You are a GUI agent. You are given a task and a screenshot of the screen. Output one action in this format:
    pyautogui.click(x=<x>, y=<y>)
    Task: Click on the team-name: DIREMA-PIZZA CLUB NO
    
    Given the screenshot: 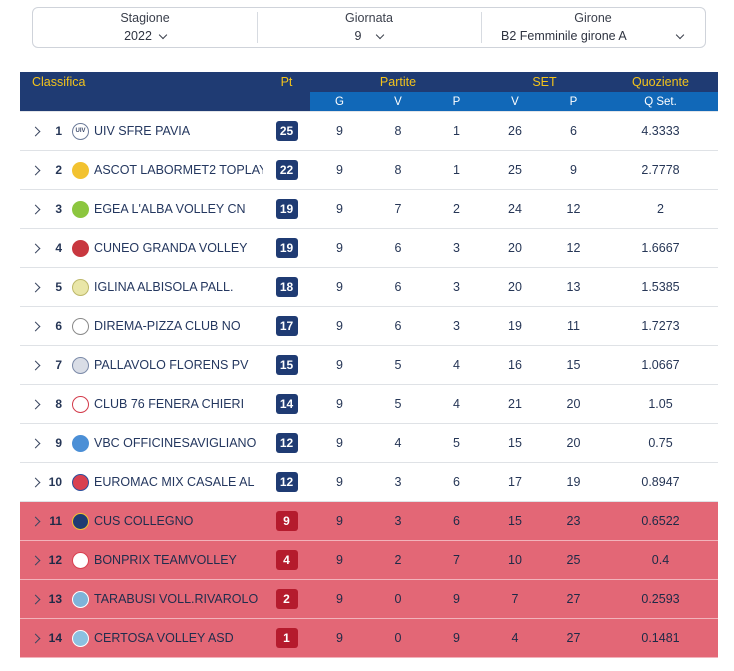 What is the action you would take?
    pyautogui.click(x=167, y=326)
    